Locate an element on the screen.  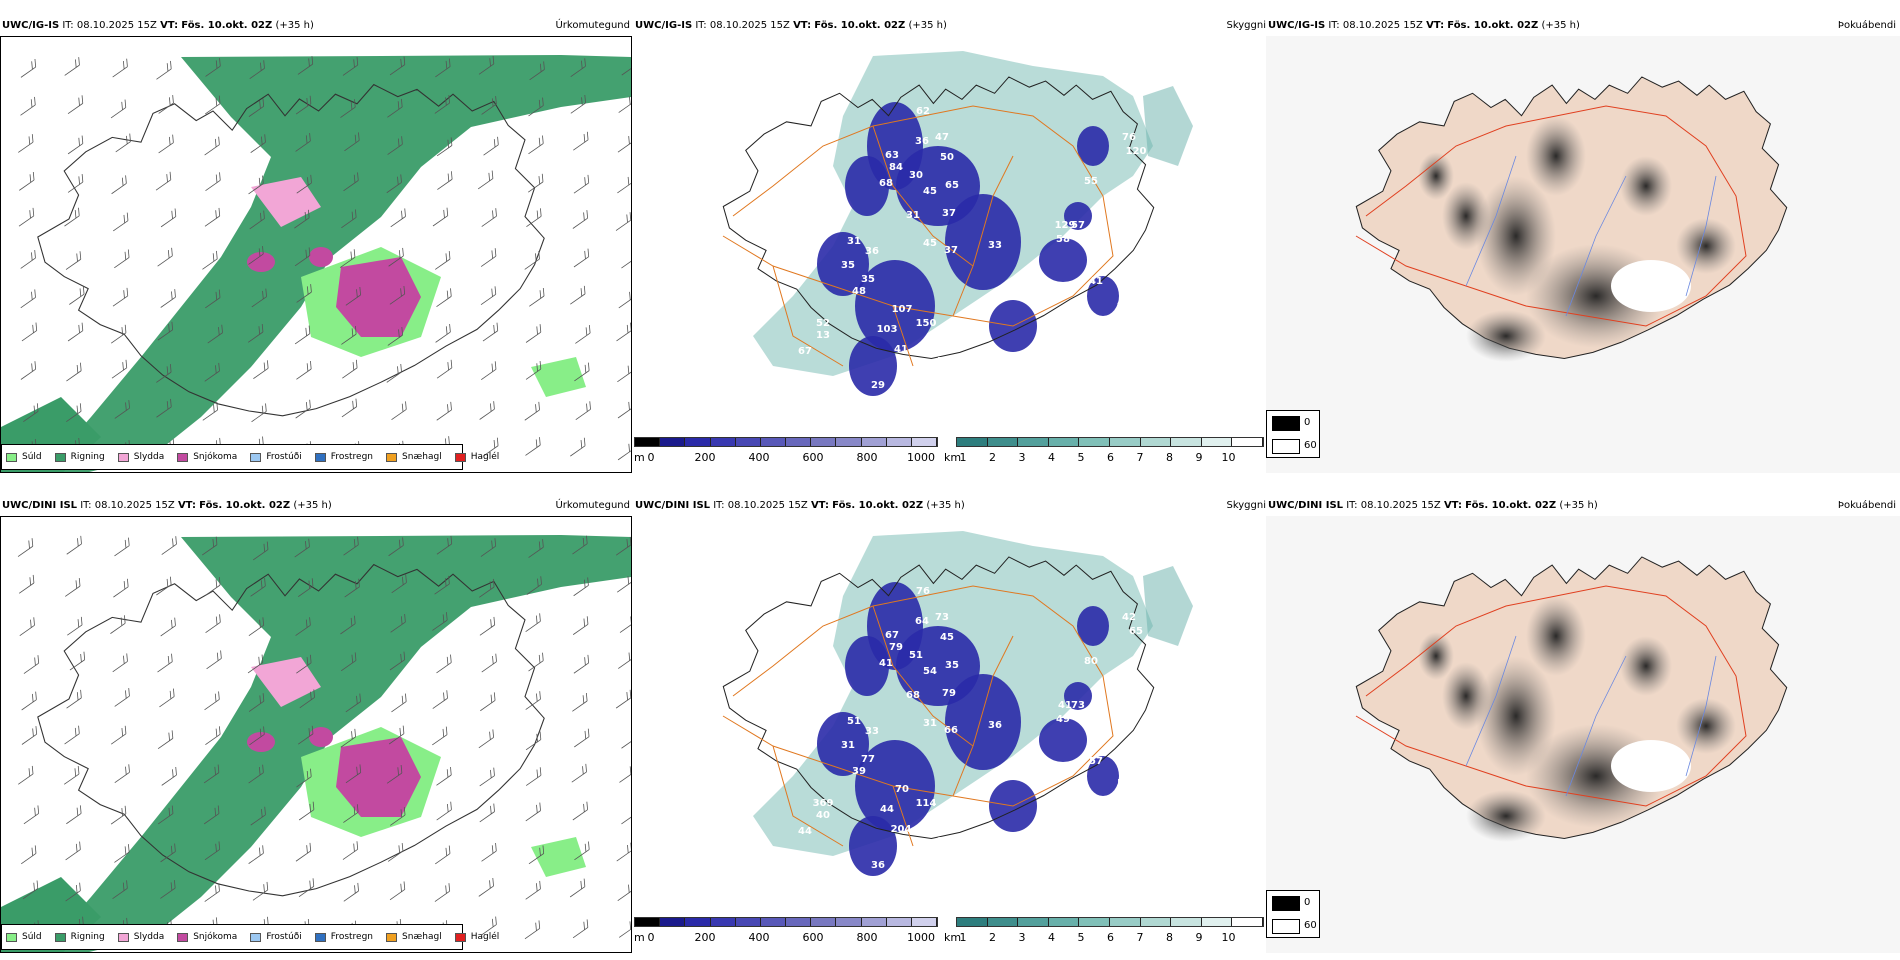
river-network is located at coordinates (1591, 716).